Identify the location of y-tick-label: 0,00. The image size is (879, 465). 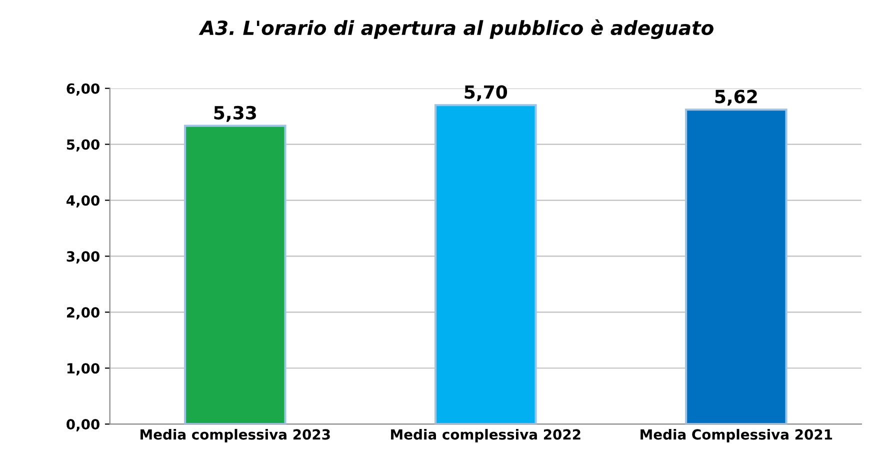
(83, 425).